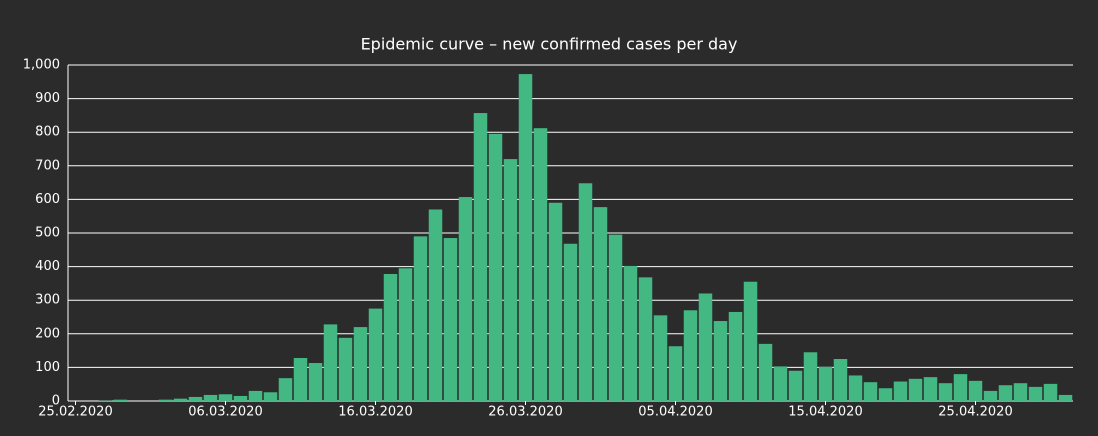 The image size is (1098, 436). What do you see at coordinates (525, 412) in the screenshot?
I see `x-tick-label: 26.03.2020` at bounding box center [525, 412].